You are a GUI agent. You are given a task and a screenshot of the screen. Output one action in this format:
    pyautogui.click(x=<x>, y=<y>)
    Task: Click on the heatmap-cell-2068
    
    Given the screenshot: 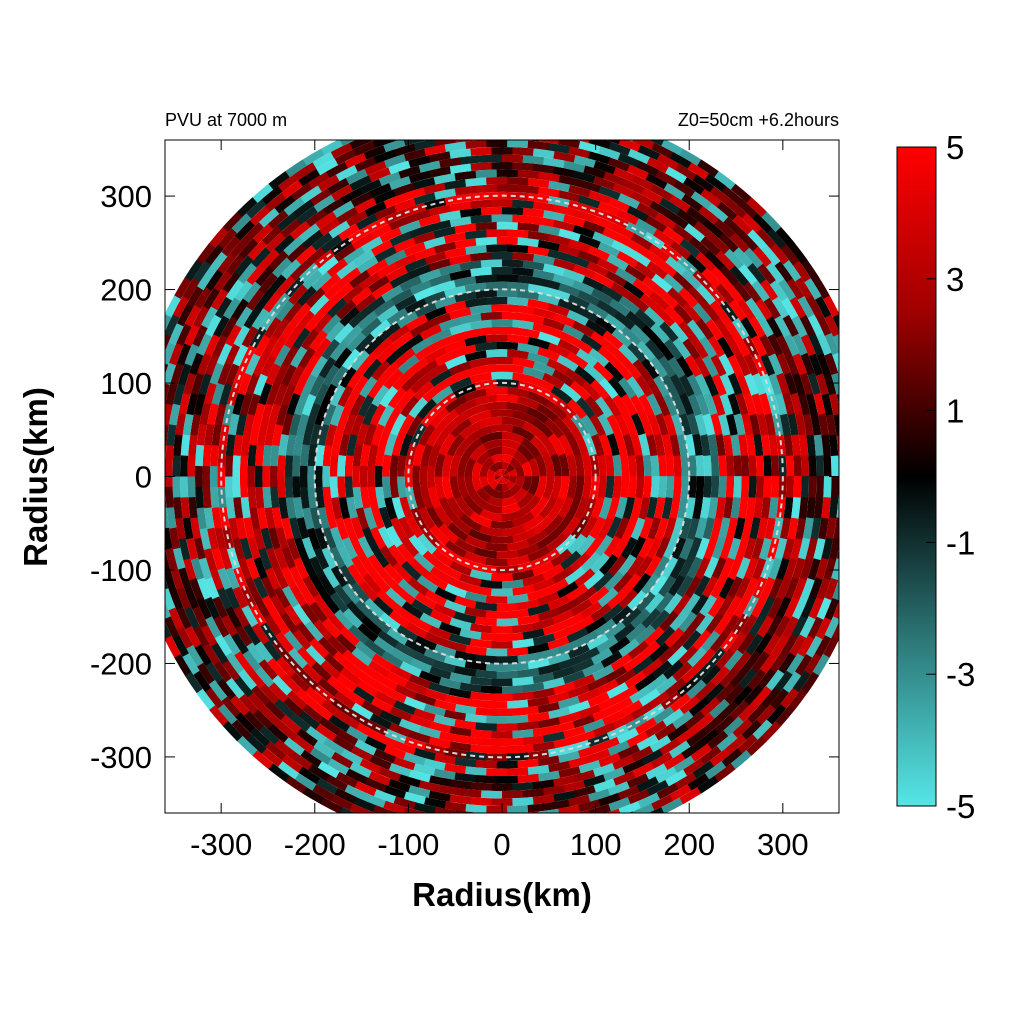 What is the action you would take?
    pyautogui.click(x=317, y=735)
    